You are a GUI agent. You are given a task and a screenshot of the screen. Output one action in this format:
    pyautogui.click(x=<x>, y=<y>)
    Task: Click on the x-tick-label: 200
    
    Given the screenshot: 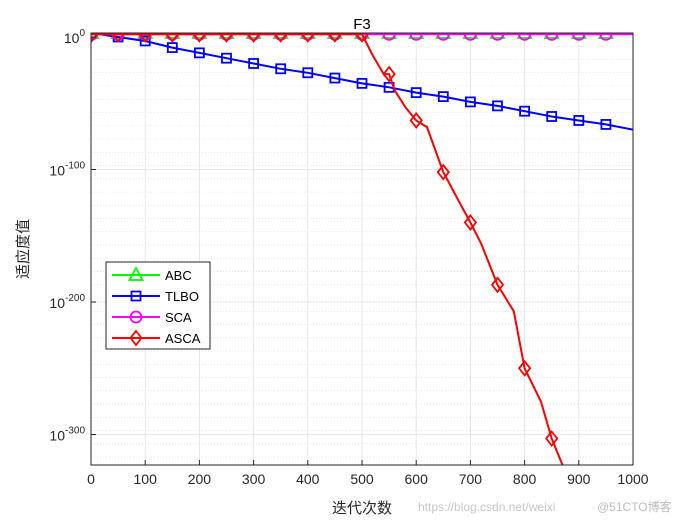 What is the action you would take?
    pyautogui.click(x=200, y=479)
    